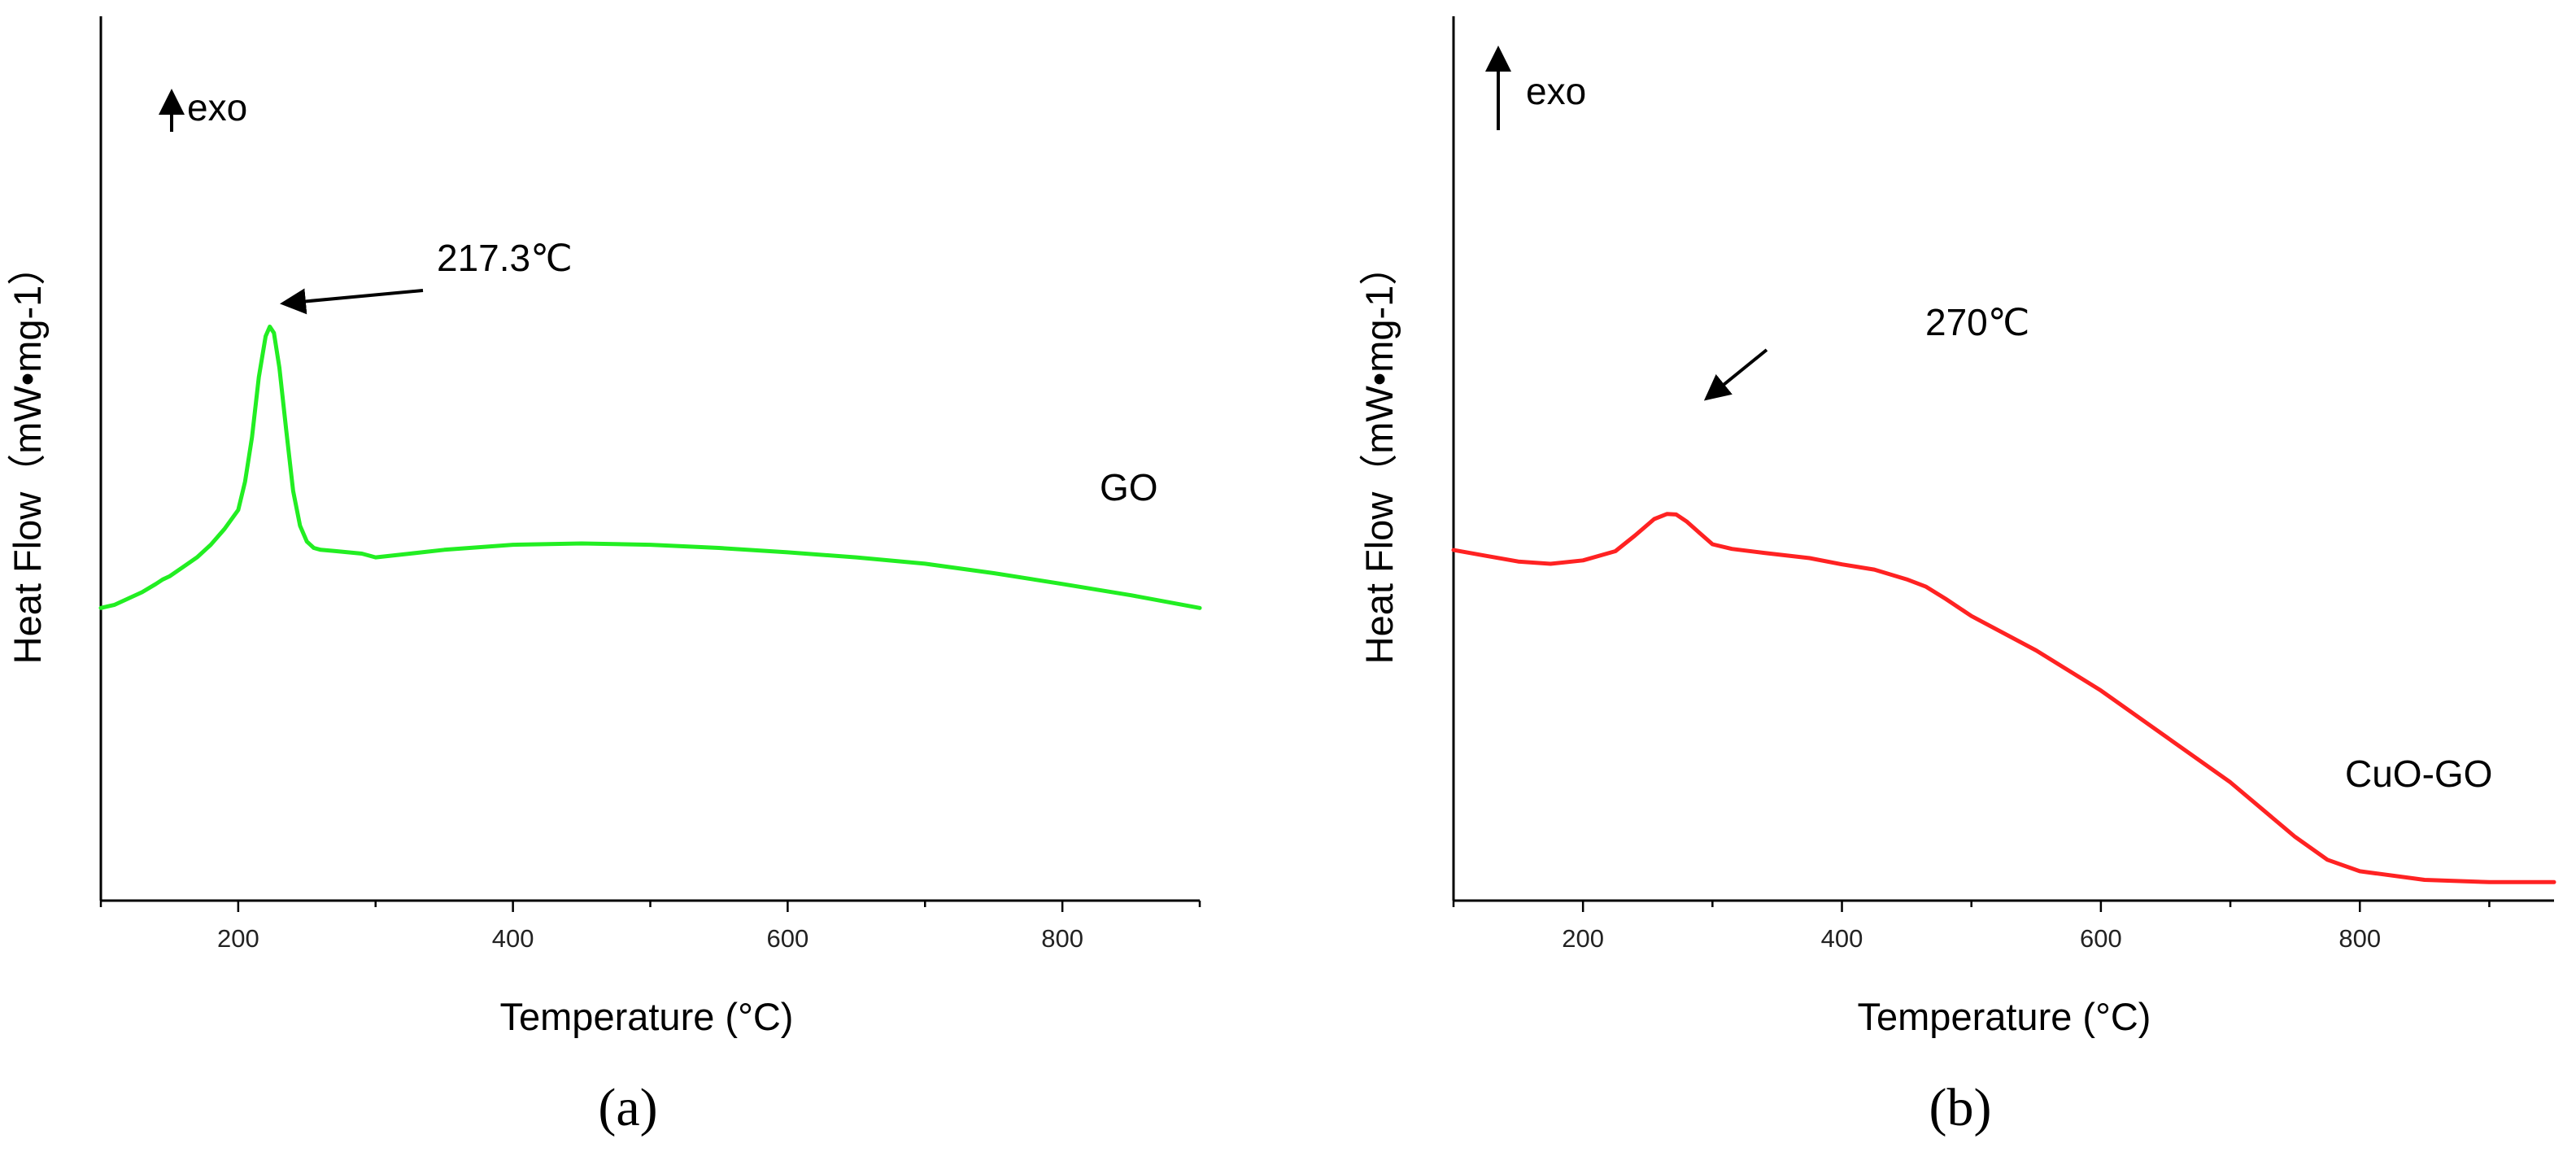  What do you see at coordinates (2004, 1017) in the screenshot?
I see `x-axis-title-b: Temperature (°C)` at bounding box center [2004, 1017].